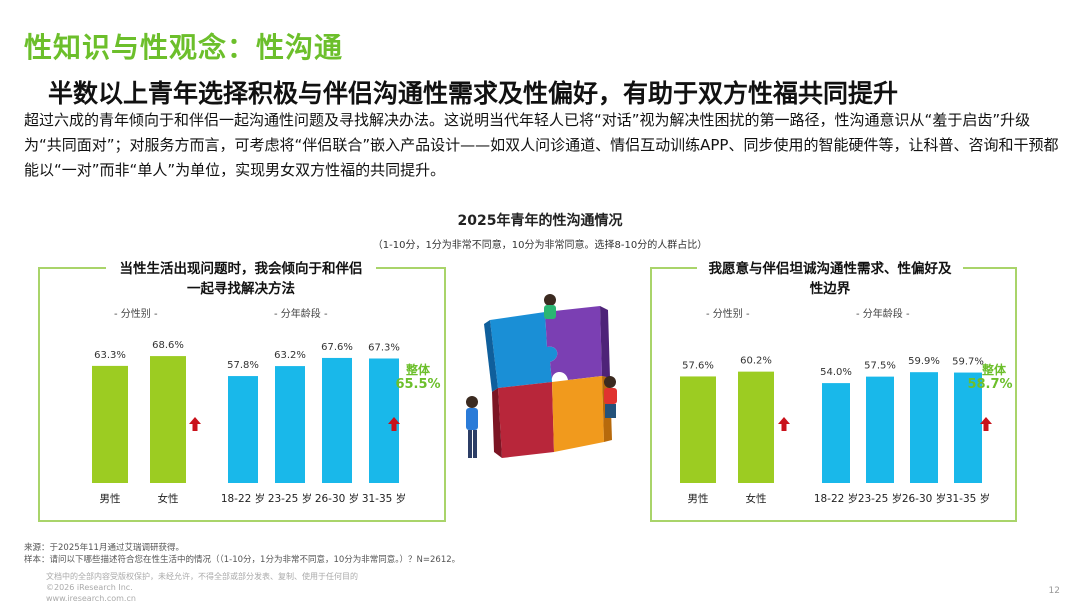 This screenshot has height=608, width=1080. What do you see at coordinates (91, 598) in the screenshot?
I see `footer-copyright: www.iresearch.com.cn` at bounding box center [91, 598].